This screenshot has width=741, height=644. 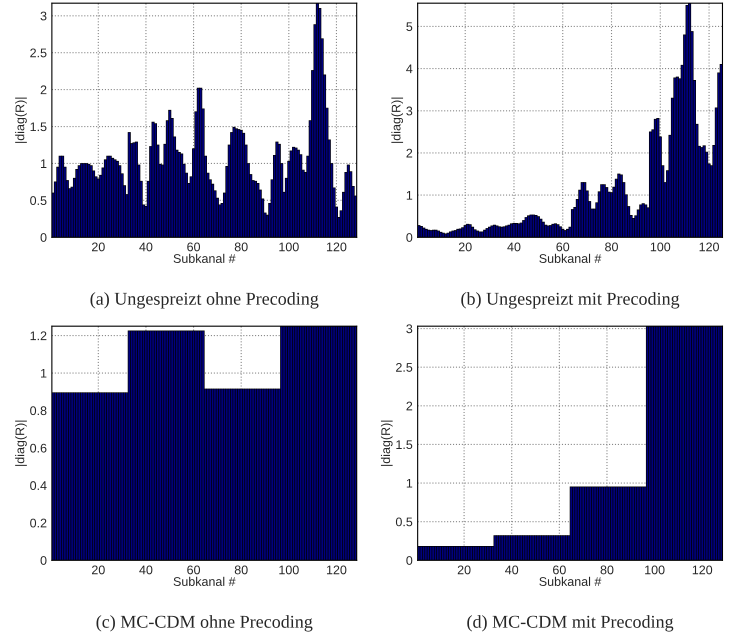 What do you see at coordinates (38, 335) in the screenshot?
I see `y-tick-label: 1.2` at bounding box center [38, 335].